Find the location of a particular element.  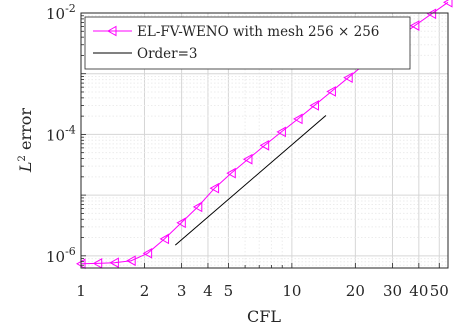

y-axis-label-main: L is located at coordinates (25, 167).